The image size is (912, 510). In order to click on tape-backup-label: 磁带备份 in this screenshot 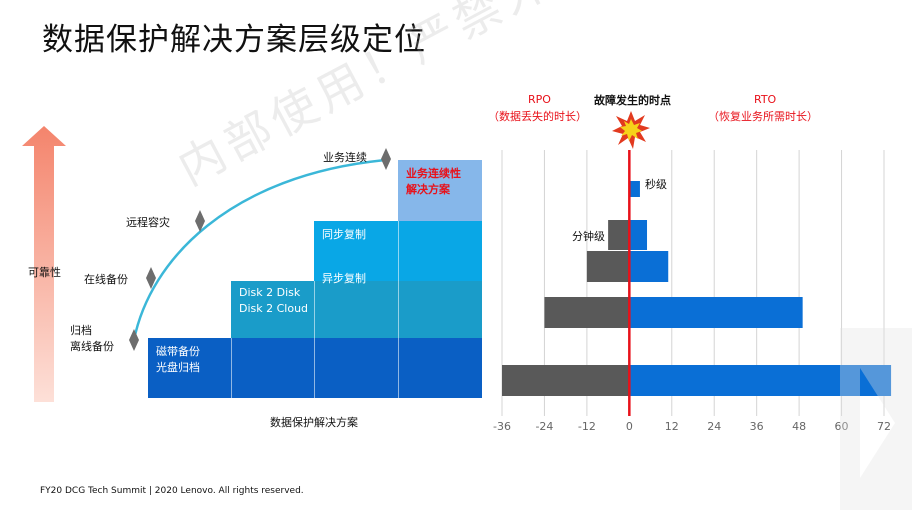, I will do `click(178, 351)`.